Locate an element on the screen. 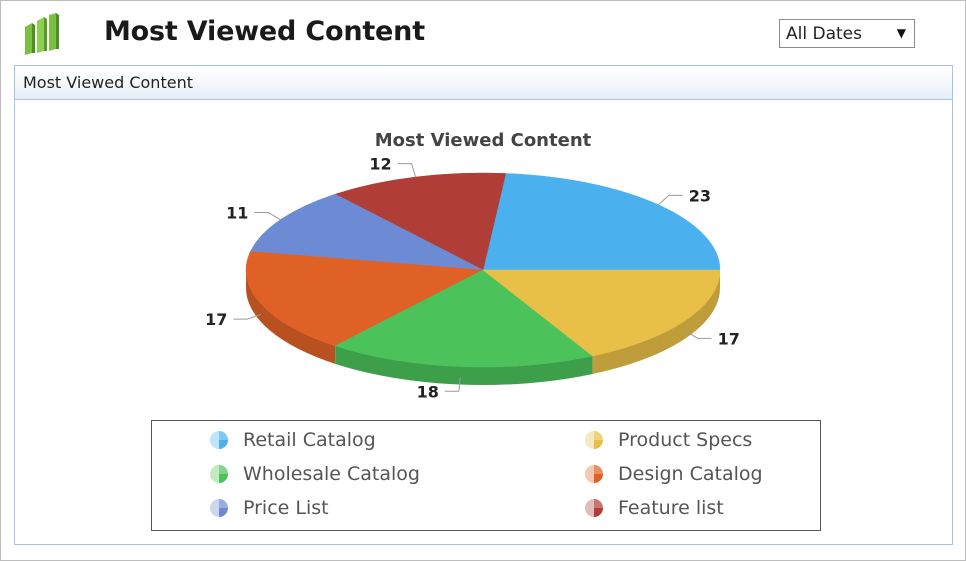  legend-label: Retail Catalog is located at coordinates (309, 440).